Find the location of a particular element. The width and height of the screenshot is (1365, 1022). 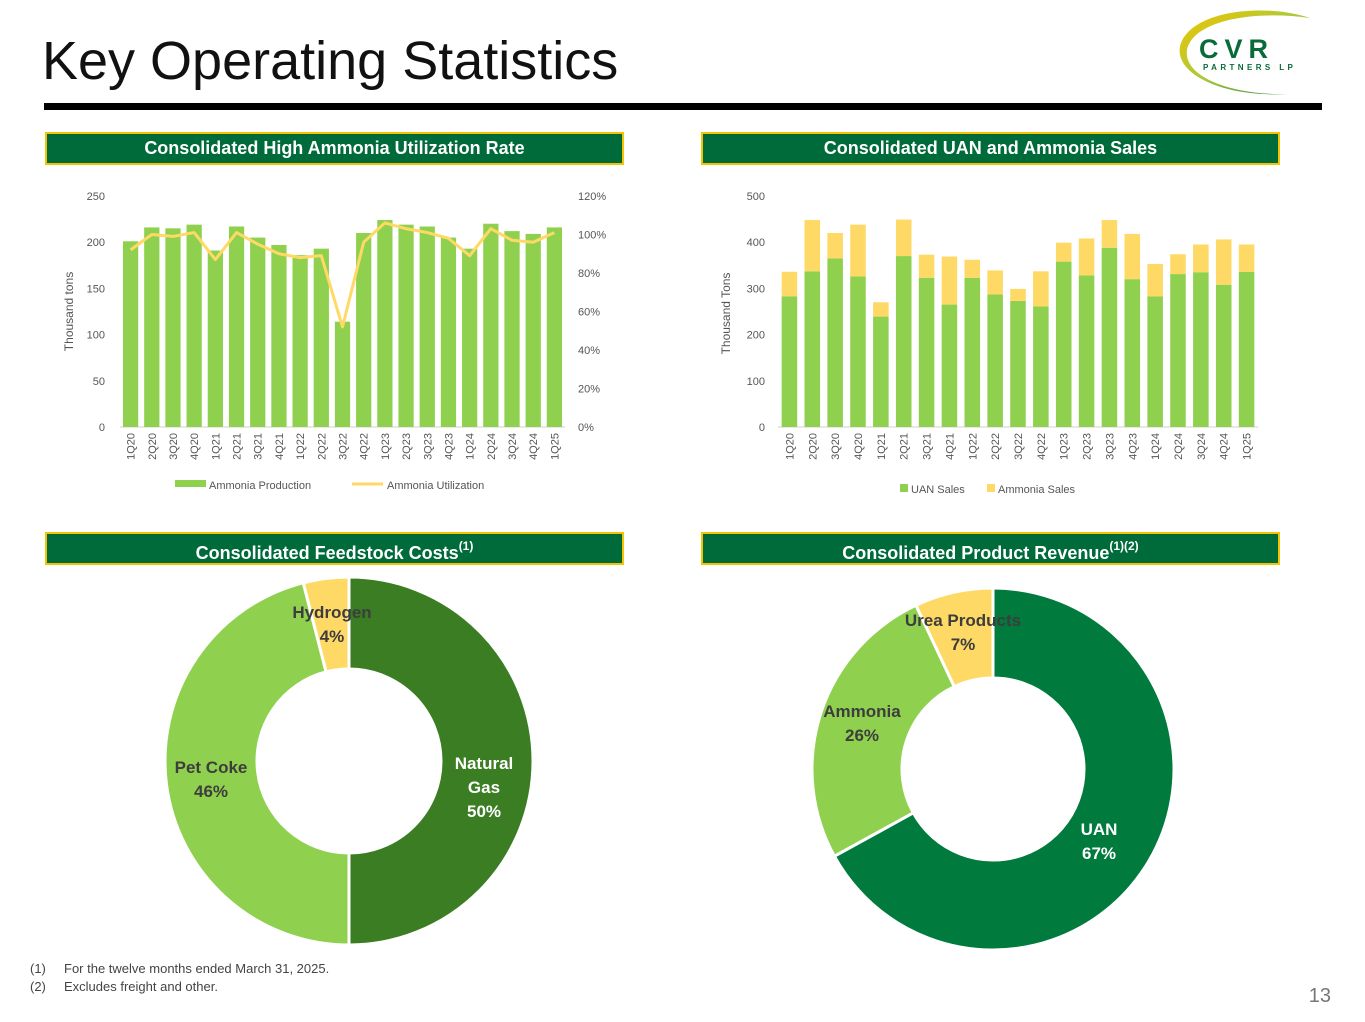

footnote-ref: (1)(2) is located at coordinates (1124, 546).